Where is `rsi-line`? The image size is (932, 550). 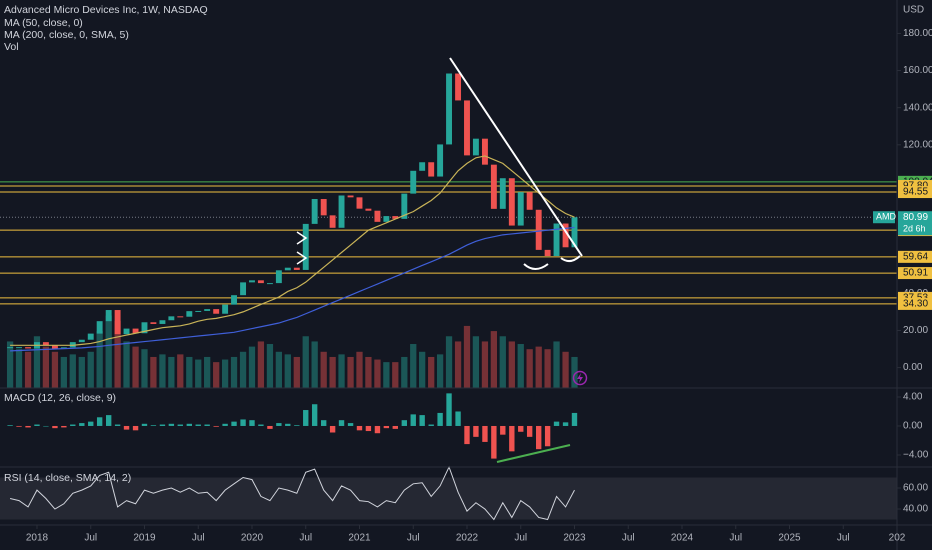 rsi-line is located at coordinates (292, 493).